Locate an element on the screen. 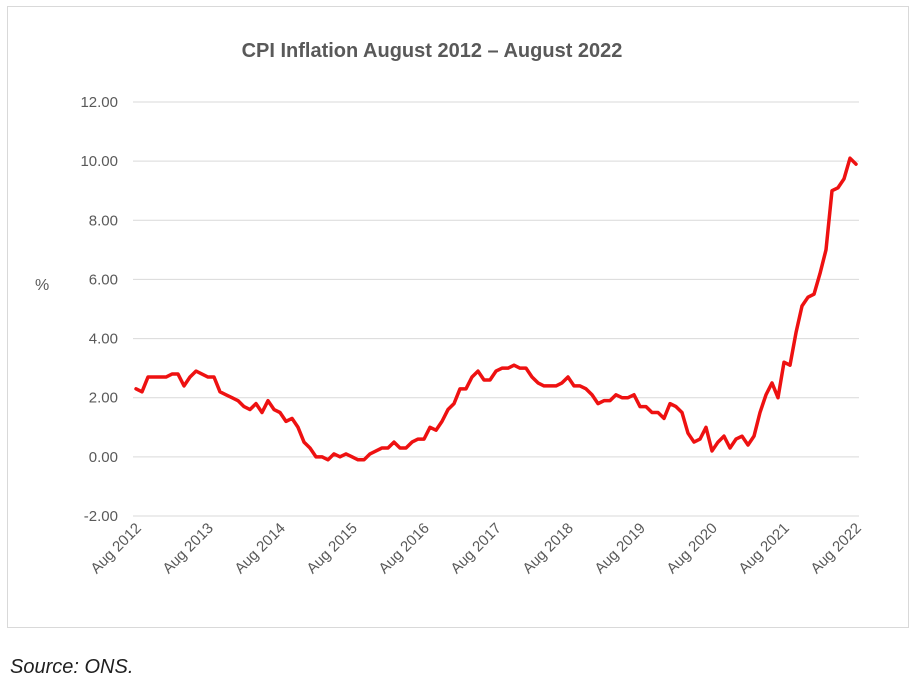  y-tick-label: 2.00 is located at coordinates (103, 398).